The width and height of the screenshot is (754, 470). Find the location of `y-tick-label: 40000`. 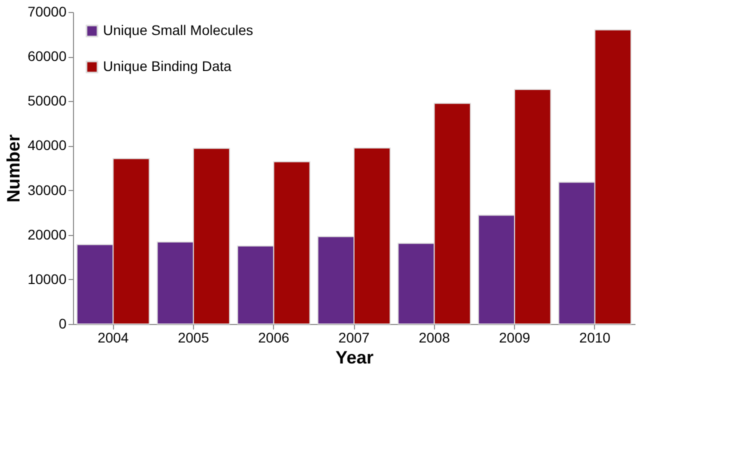

y-tick-label: 40000 is located at coordinates (47, 145).